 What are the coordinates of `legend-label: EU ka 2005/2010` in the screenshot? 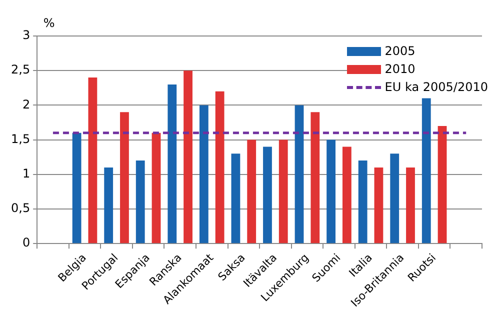 It's located at (436, 87).